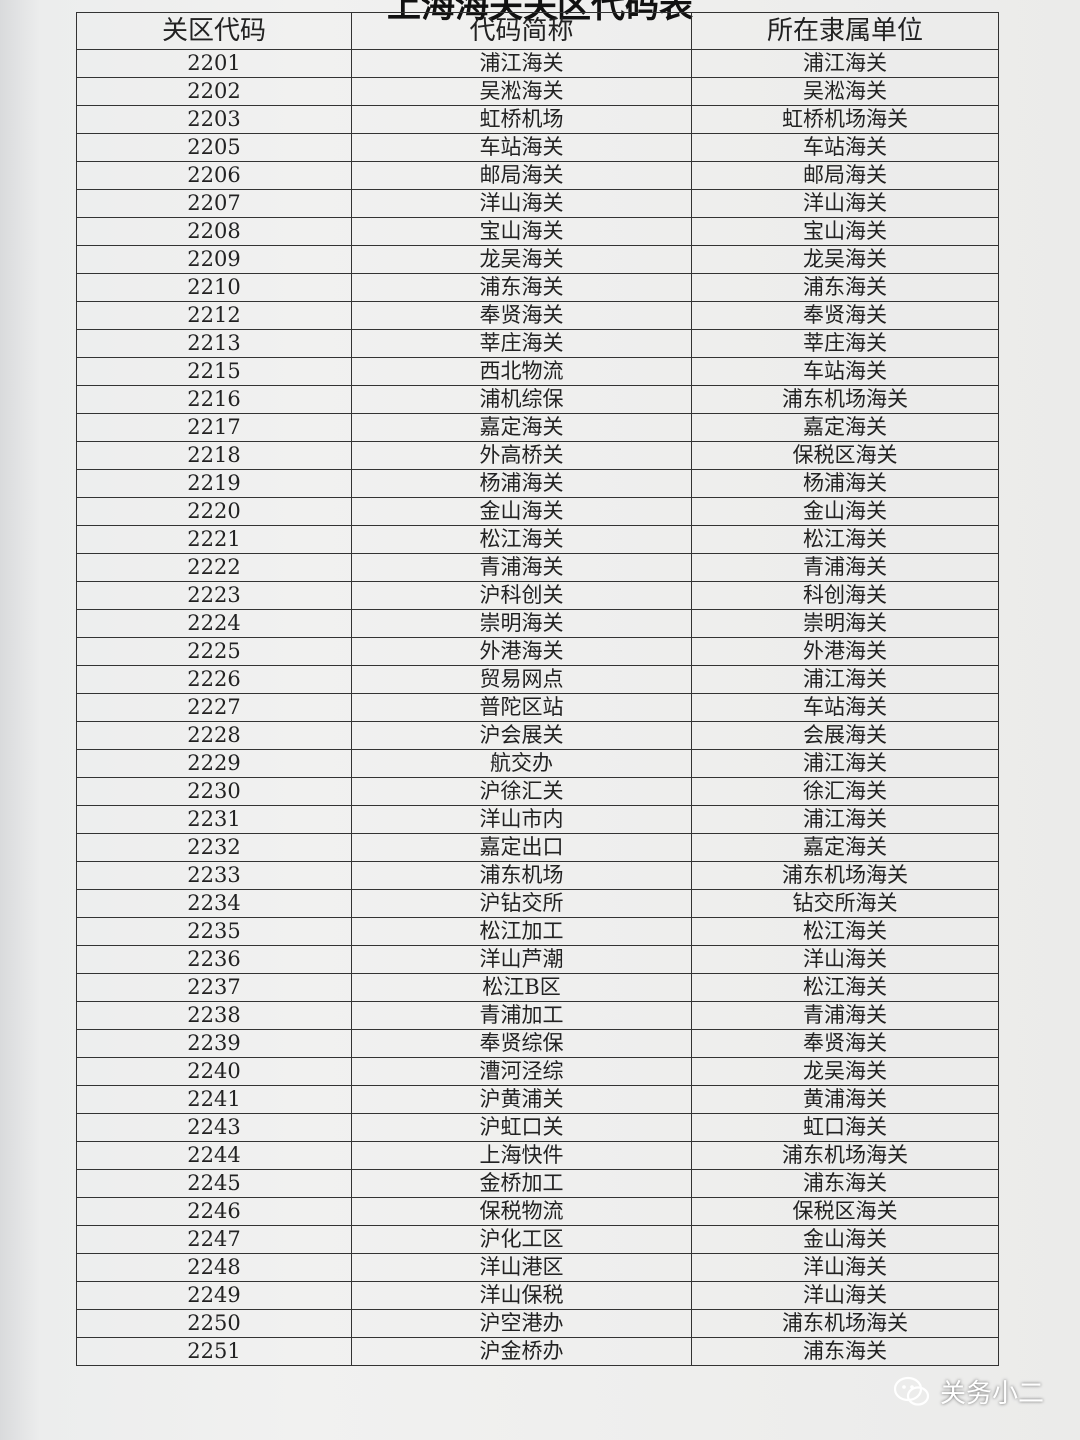 The image size is (1080, 1440). Describe the element at coordinates (214, 595) in the screenshot. I see `table-cell: 2223` at that location.